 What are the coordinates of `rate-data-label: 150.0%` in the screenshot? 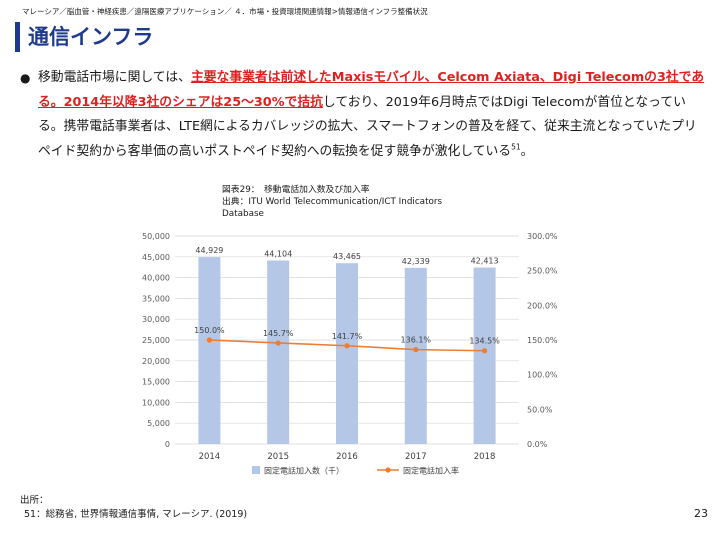 It's located at (209, 330).